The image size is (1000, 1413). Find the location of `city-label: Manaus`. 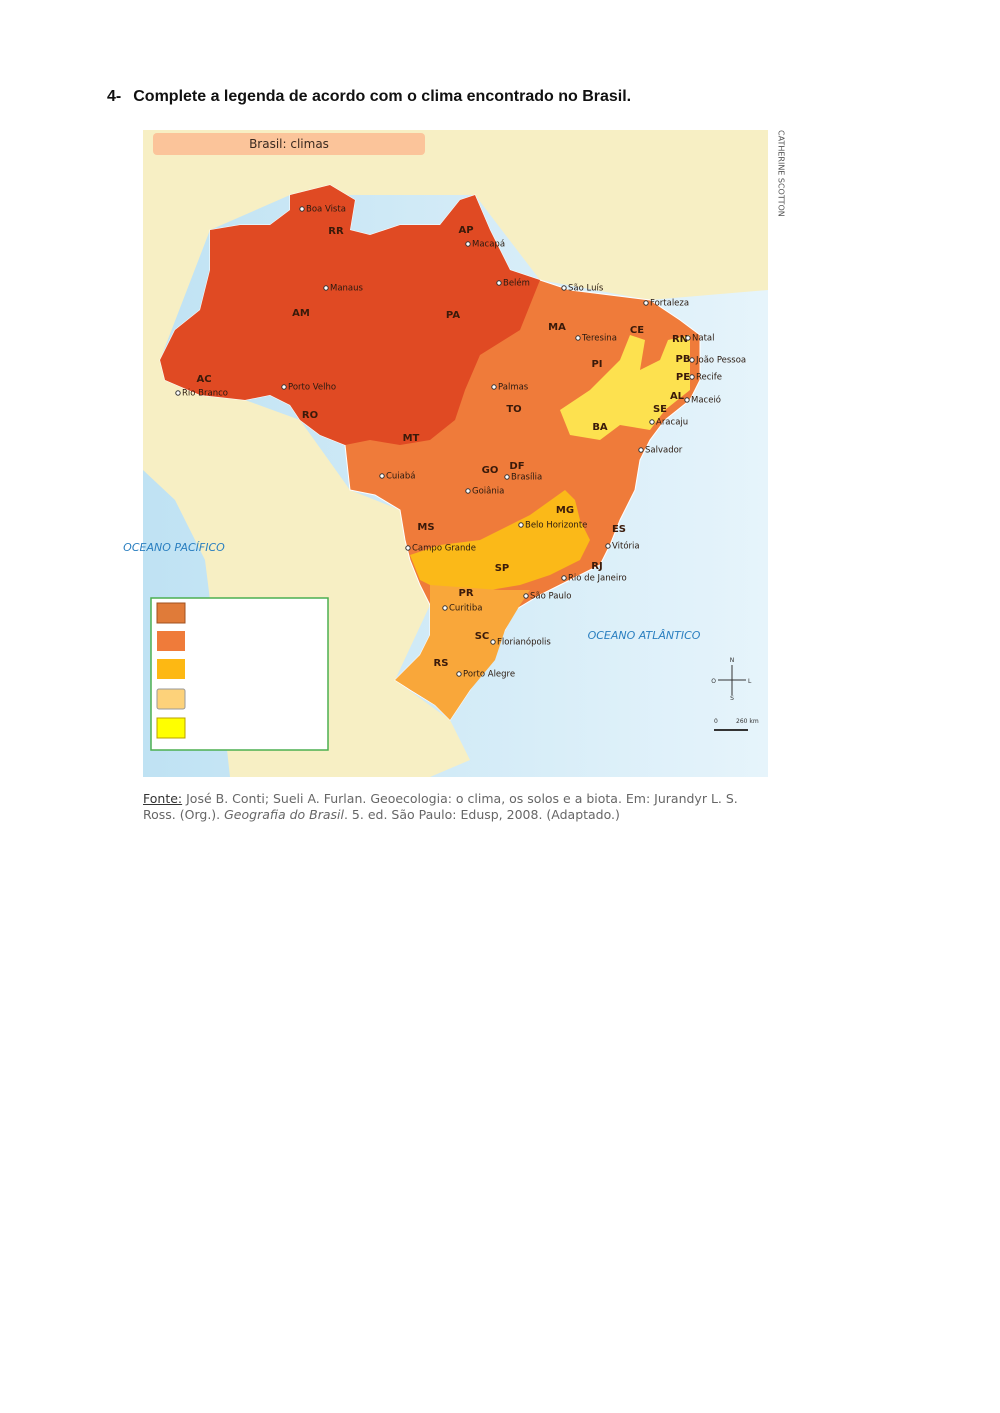

city-label: Manaus is located at coordinates (347, 289).